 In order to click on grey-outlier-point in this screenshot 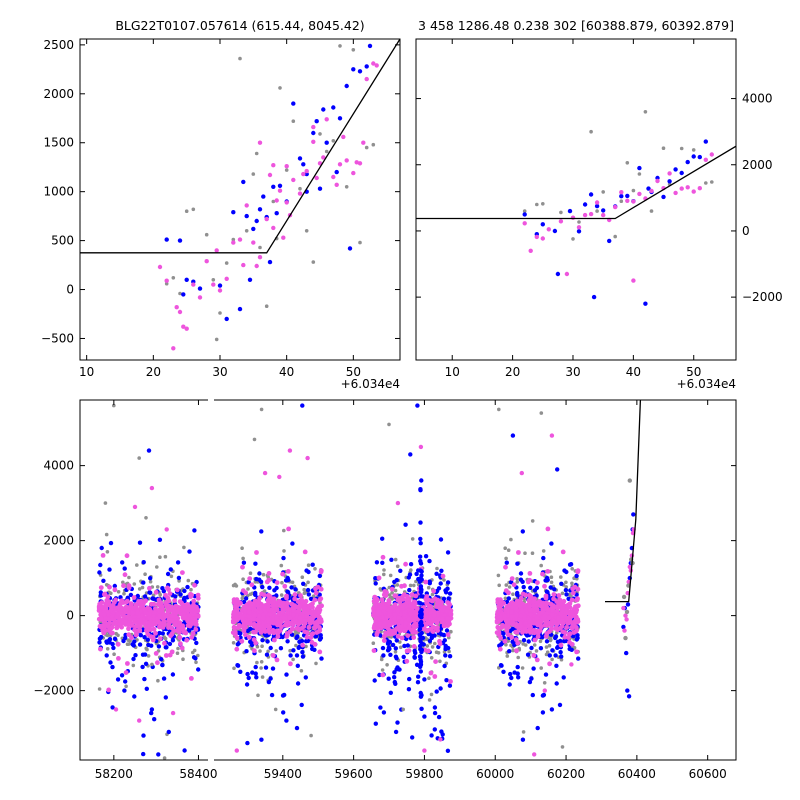, I will do `click(431, 694)`.